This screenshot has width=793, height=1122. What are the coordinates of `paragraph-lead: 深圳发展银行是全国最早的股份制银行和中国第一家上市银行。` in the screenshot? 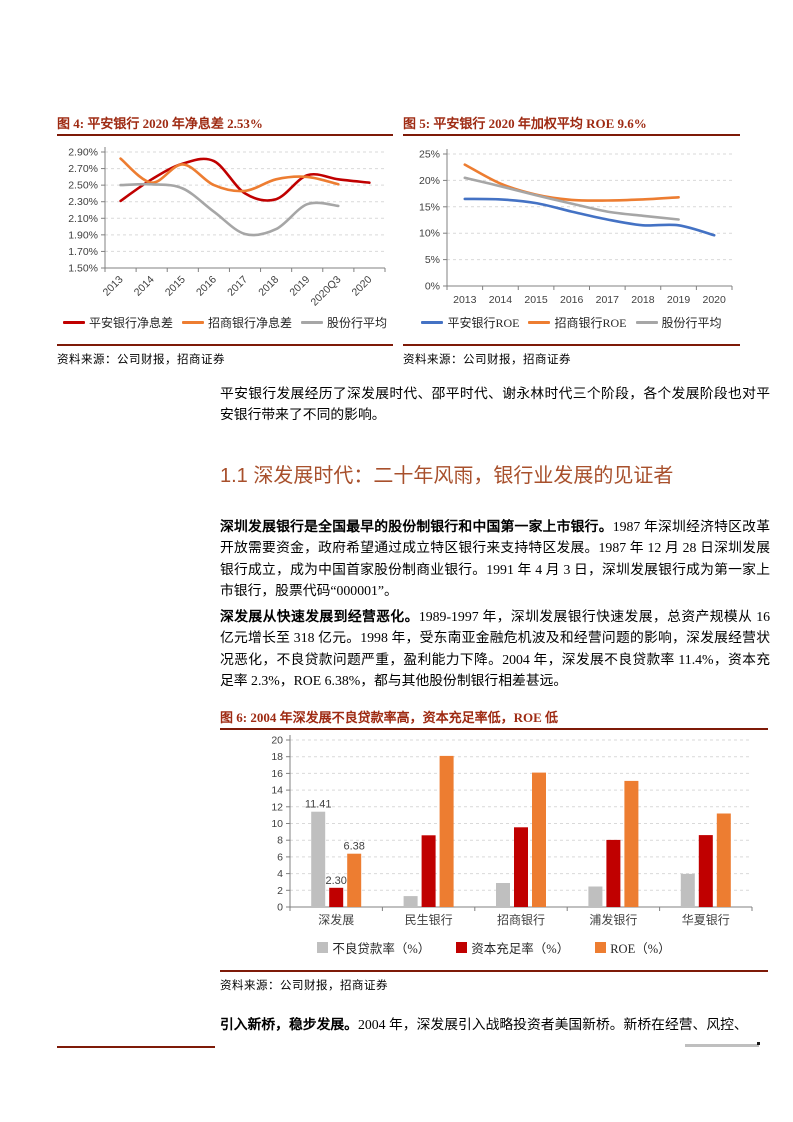 It's located at (416, 526).